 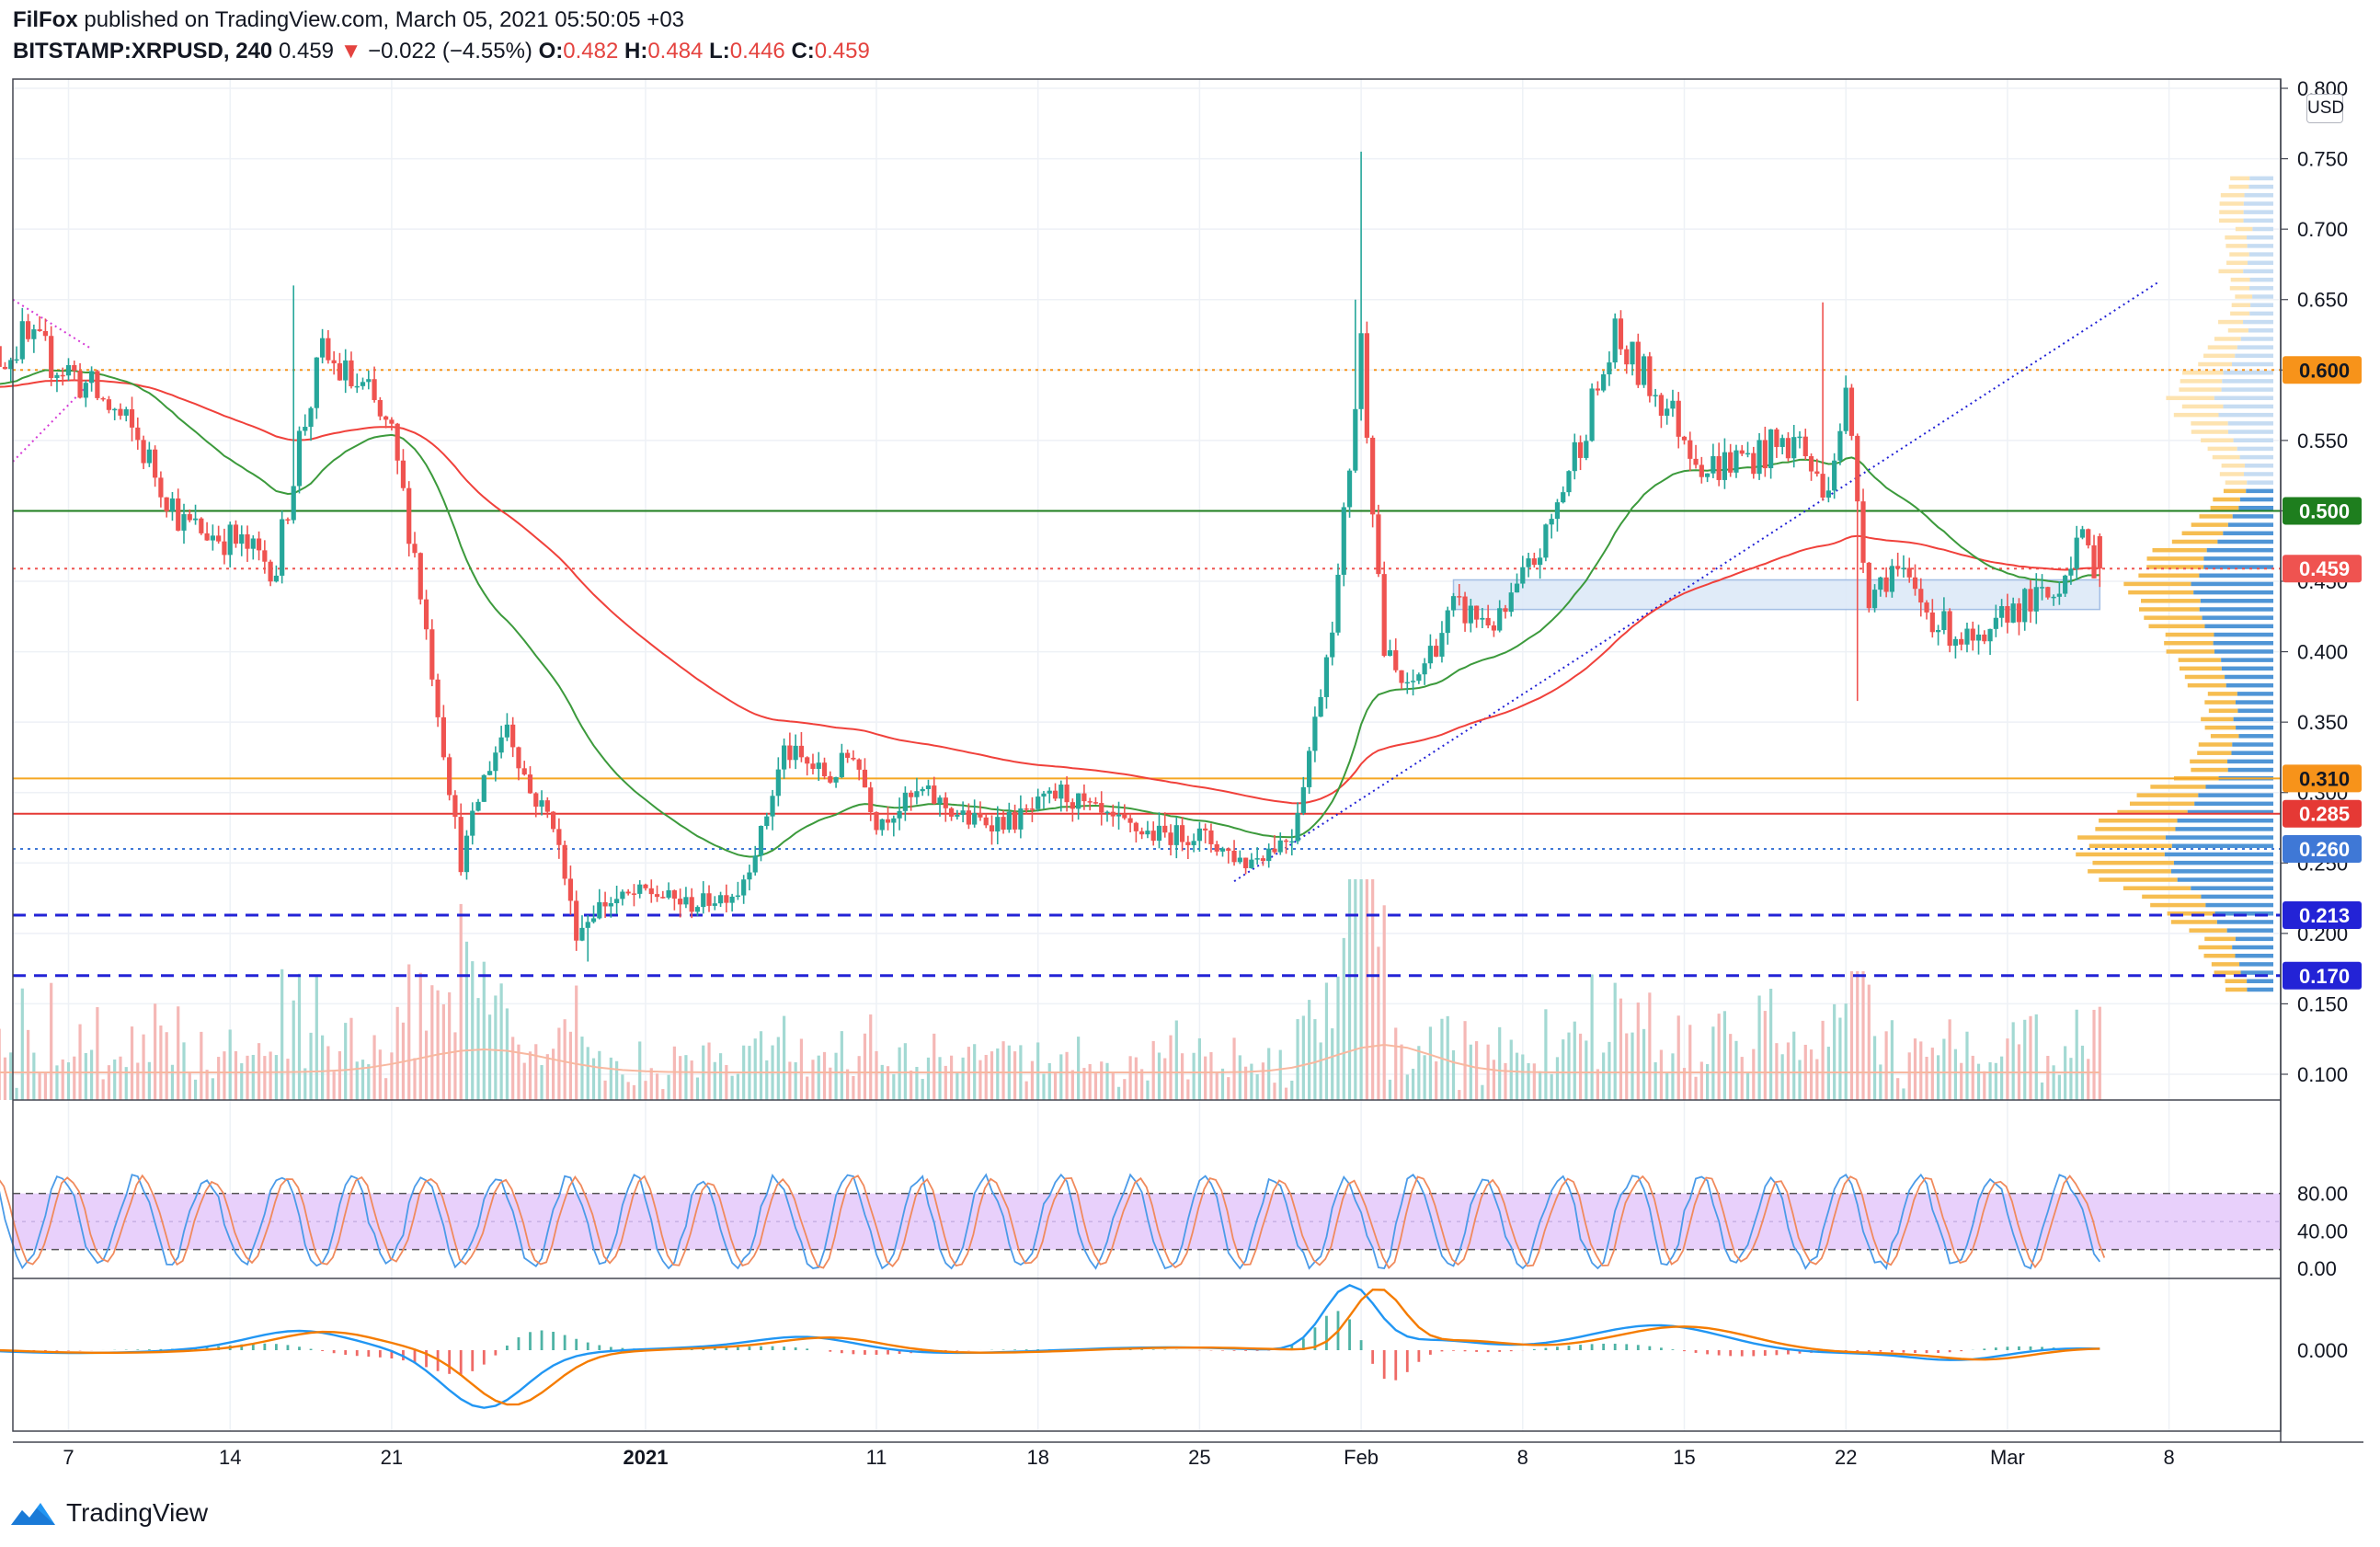 What do you see at coordinates (2324, 915) in the screenshot?
I see `price-badge-label: 0.213` at bounding box center [2324, 915].